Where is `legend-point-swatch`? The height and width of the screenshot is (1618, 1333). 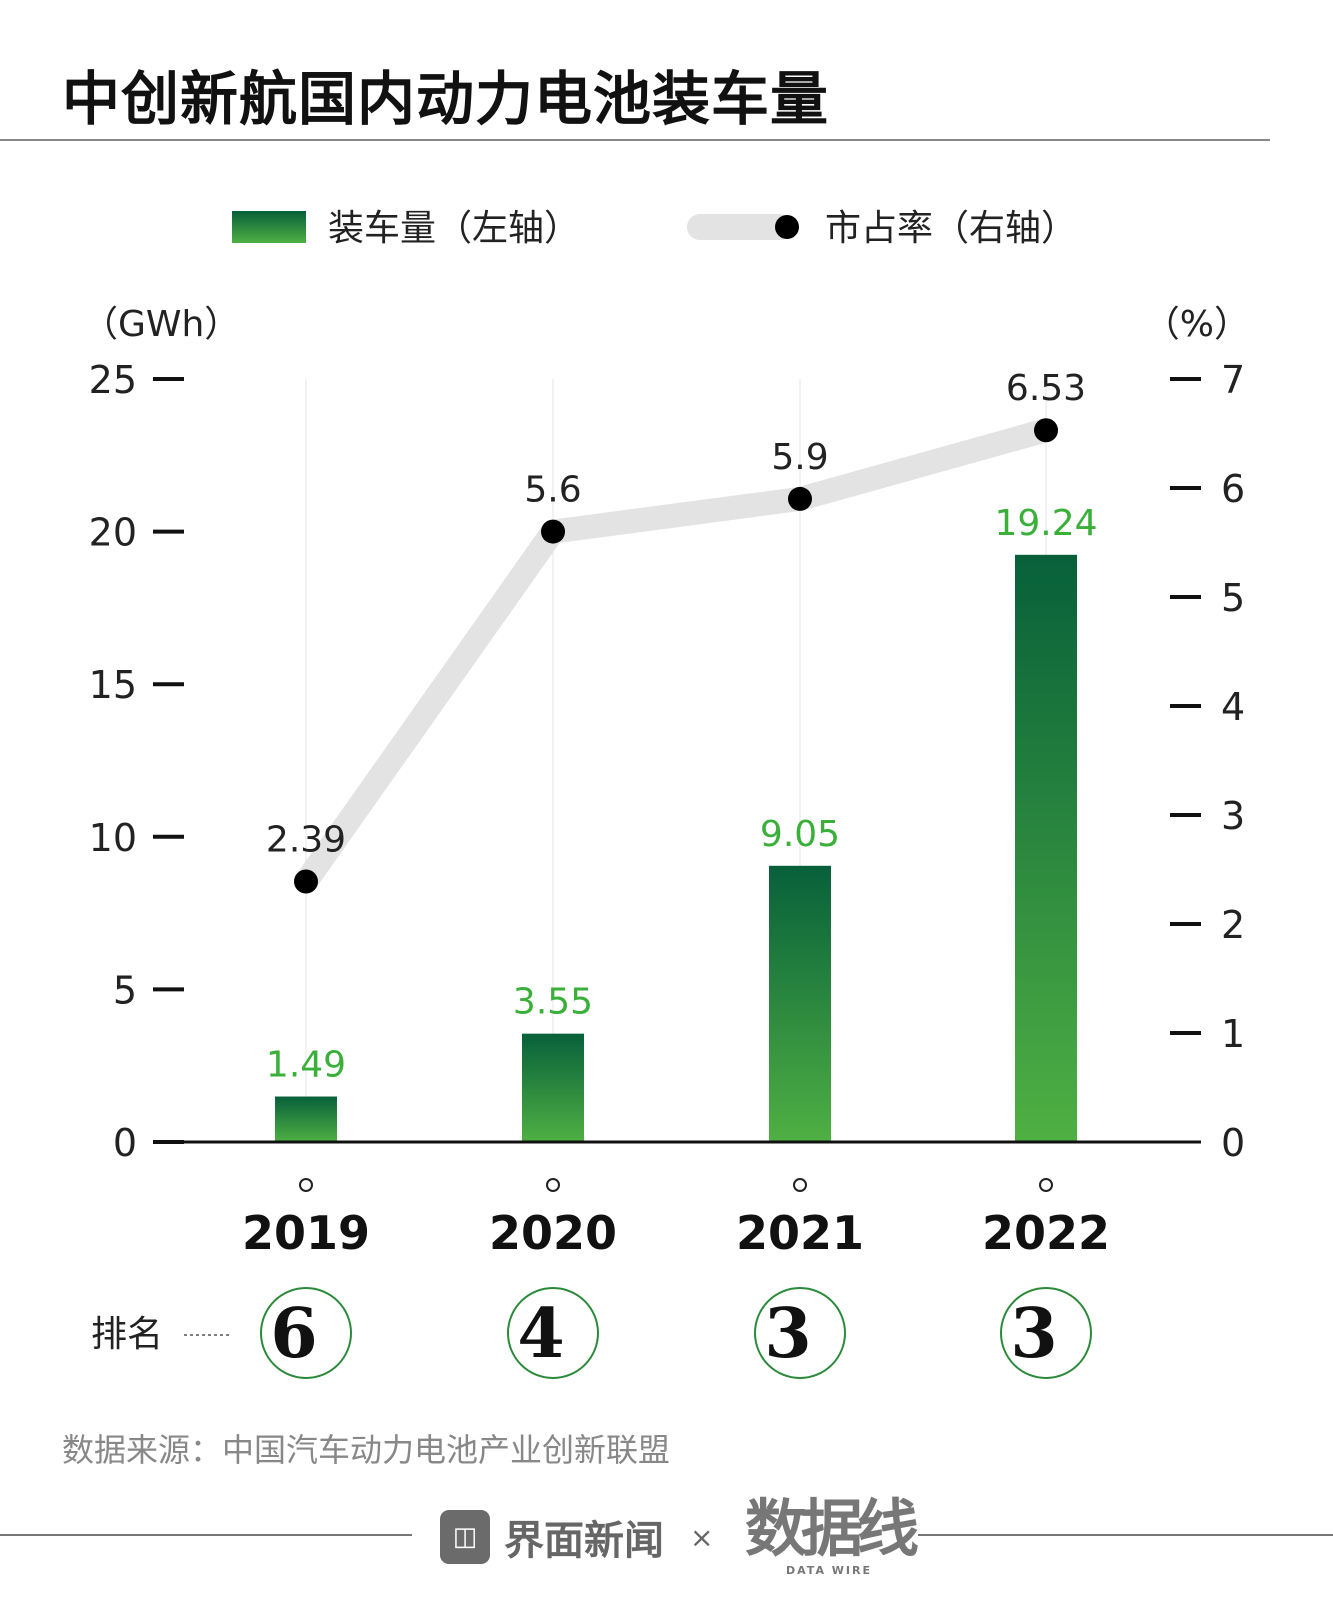 legend-point-swatch is located at coordinates (787, 227).